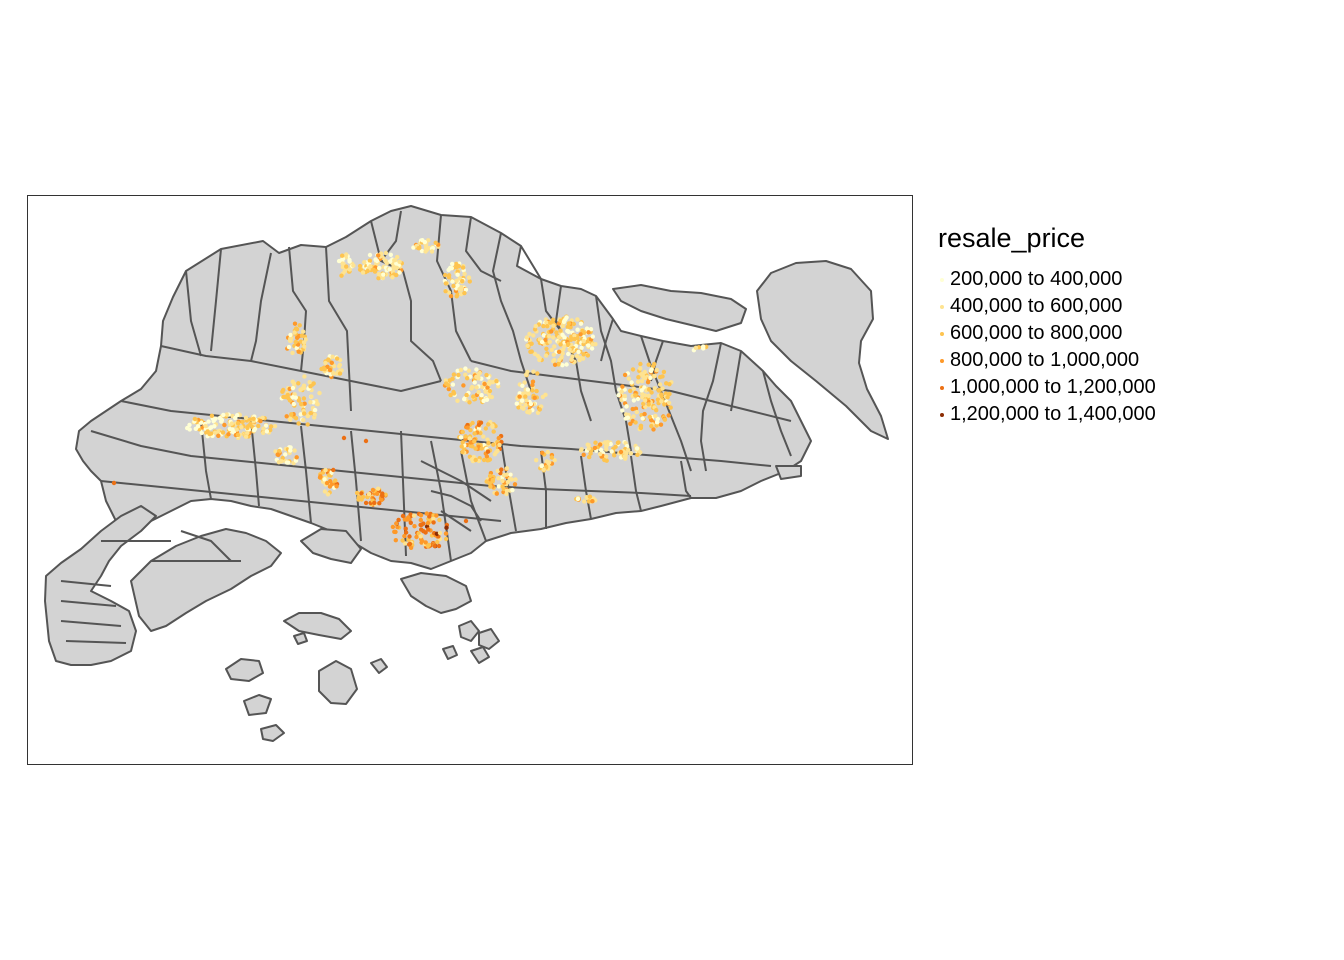 The width and height of the screenshot is (1344, 960). Describe the element at coordinates (679, 308) in the screenshot. I see `pulau-ubin-shape` at that location.